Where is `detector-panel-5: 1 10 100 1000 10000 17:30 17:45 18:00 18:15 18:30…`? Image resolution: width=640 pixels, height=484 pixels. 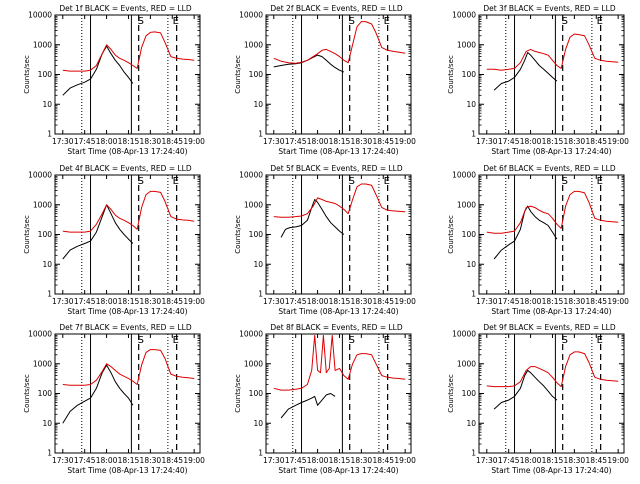 detector-panel-5: 1 10 100 1000 10000 17:30 17:45 18:00 18:15 18:30… is located at coordinates (325, 240).